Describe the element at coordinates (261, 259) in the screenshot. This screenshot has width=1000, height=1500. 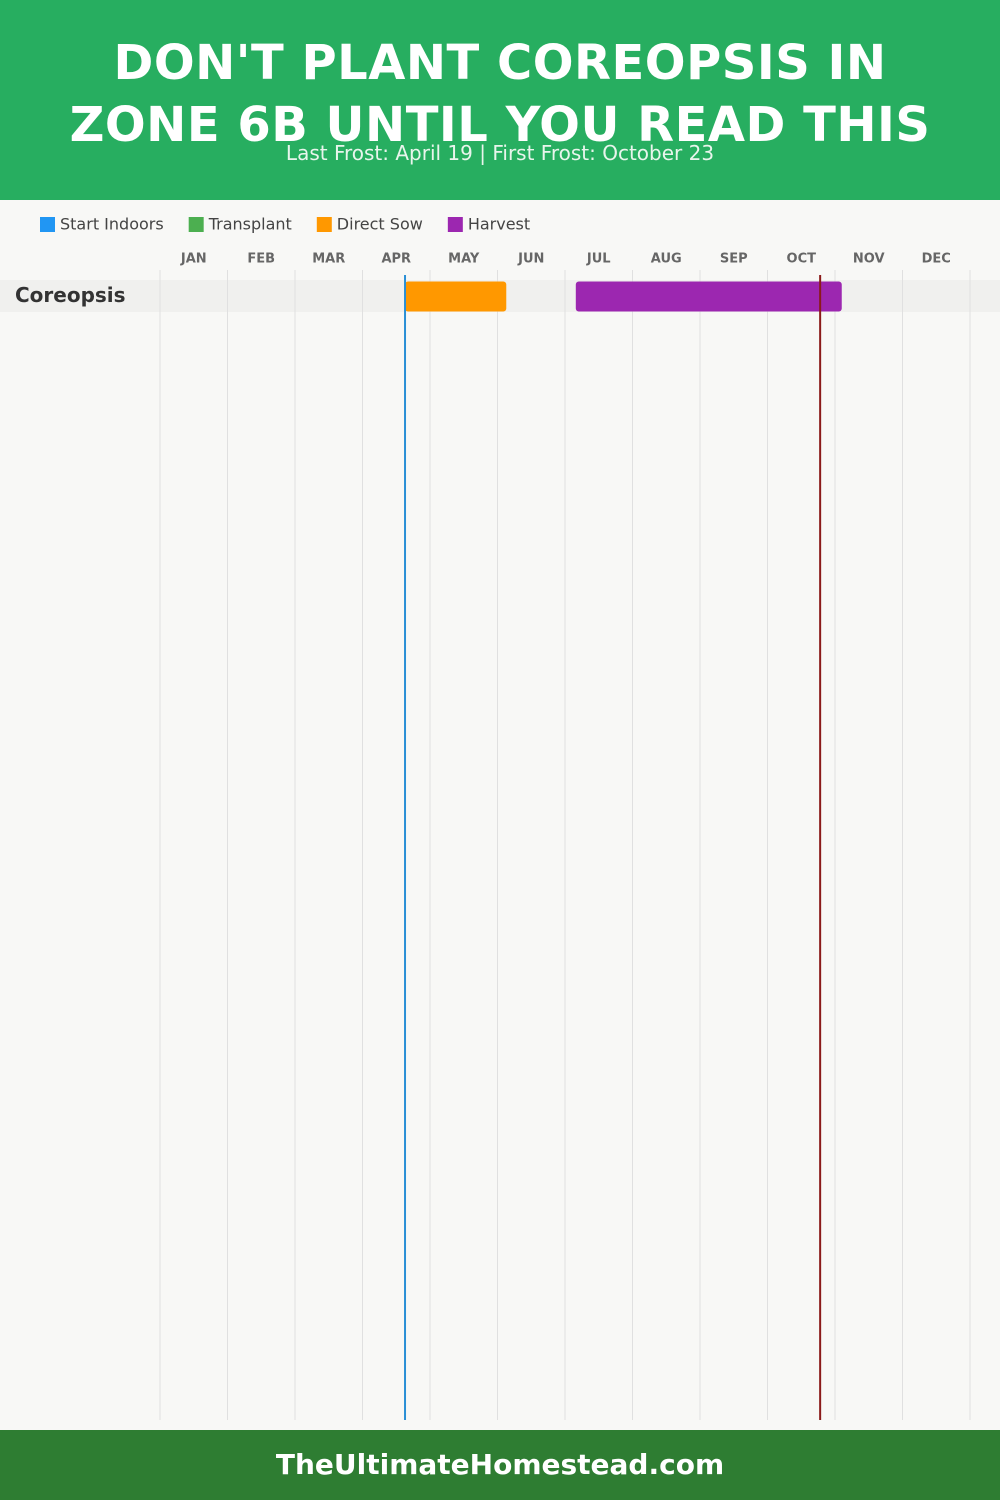
I see `x-tick-label: FEB` at that location.